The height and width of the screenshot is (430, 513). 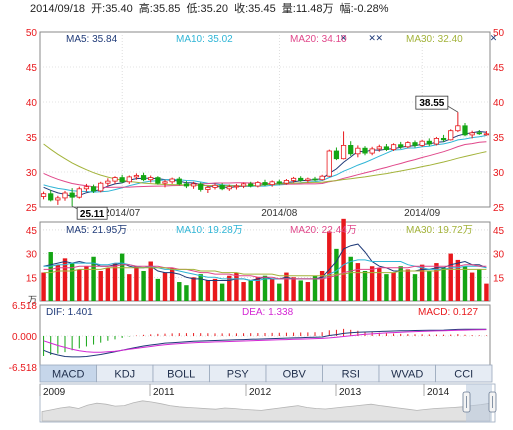 I want to click on price-ytick-left: 25, so click(x=32, y=208).